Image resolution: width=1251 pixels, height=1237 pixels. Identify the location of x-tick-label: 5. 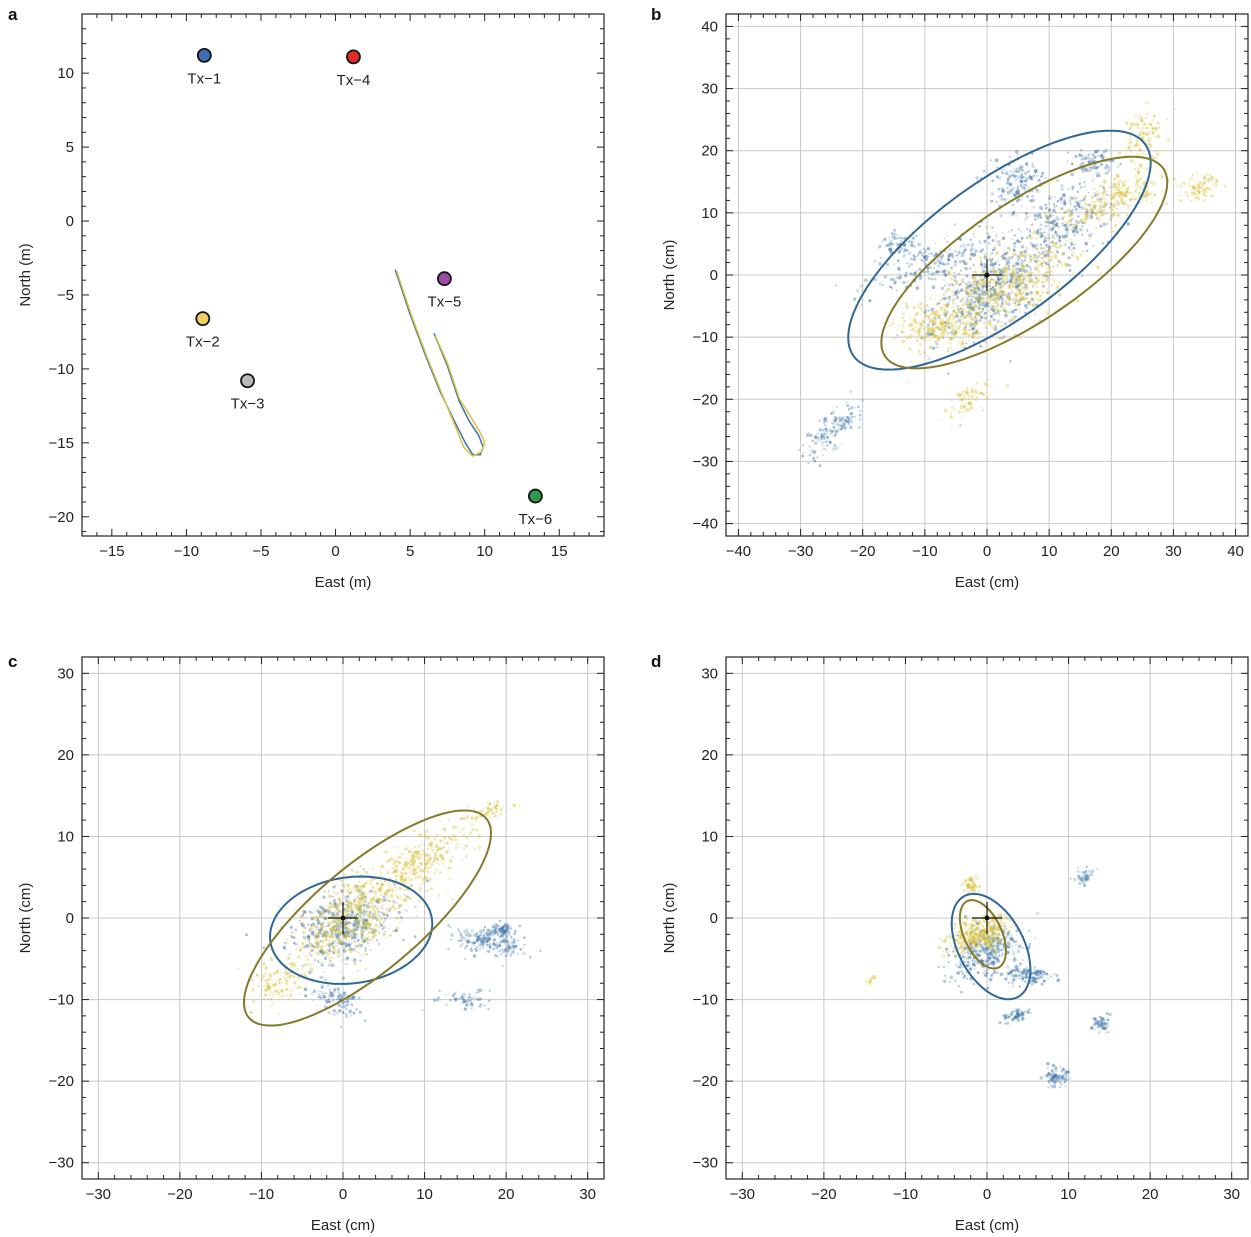
(410, 551).